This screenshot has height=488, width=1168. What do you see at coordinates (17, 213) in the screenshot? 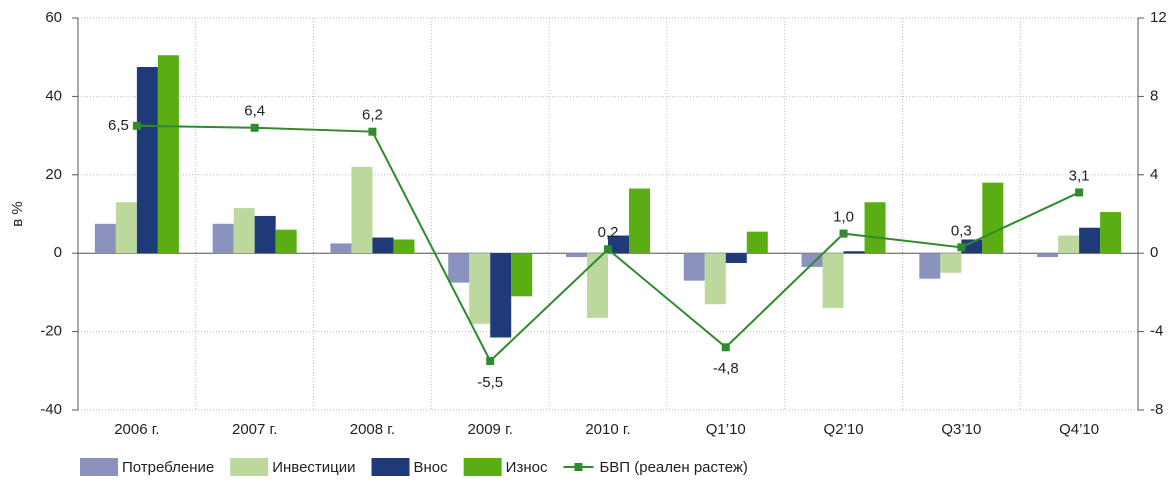
I see `y-axis-label: в %` at bounding box center [17, 213].